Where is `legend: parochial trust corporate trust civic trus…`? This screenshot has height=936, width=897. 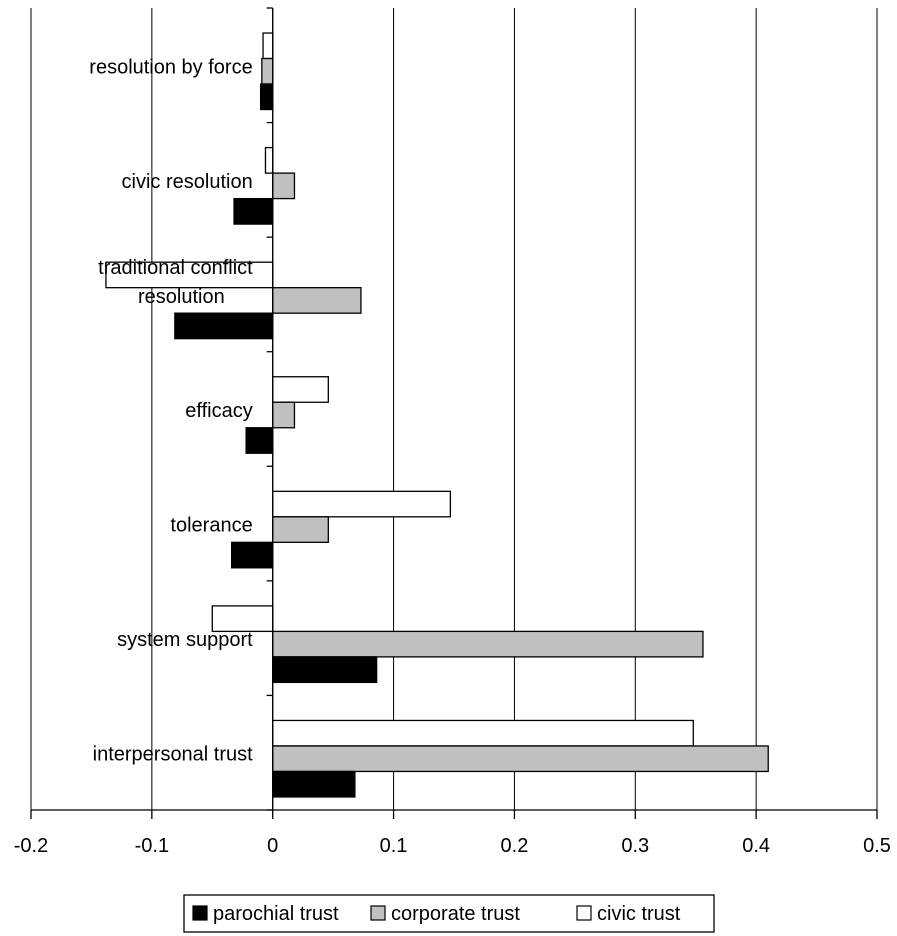 legend: parochial trust corporate trust civic trus… is located at coordinates (449, 913).